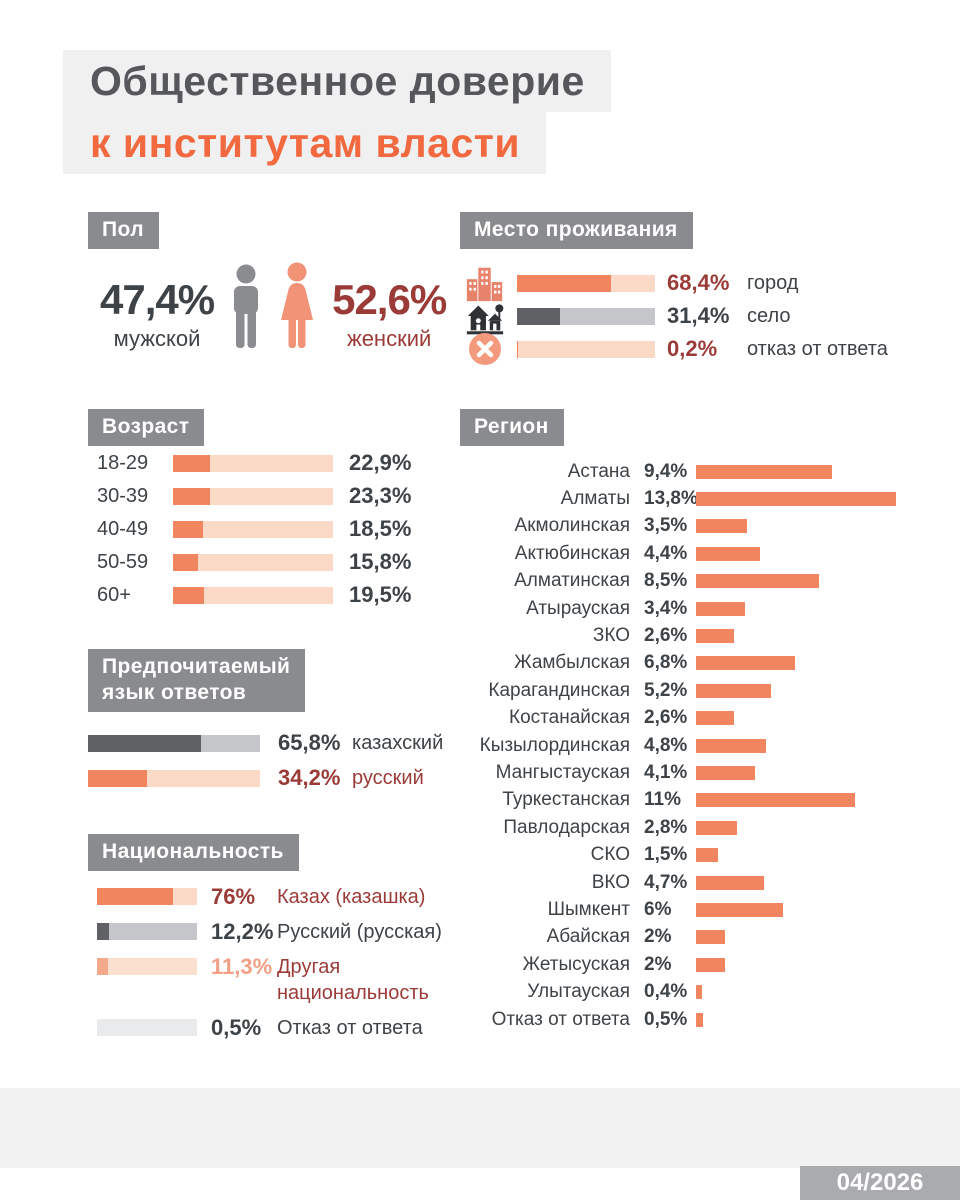 The image size is (960, 1200). Describe the element at coordinates (666, 663) in the screenshot. I see `region-value: 6,8%` at that location.